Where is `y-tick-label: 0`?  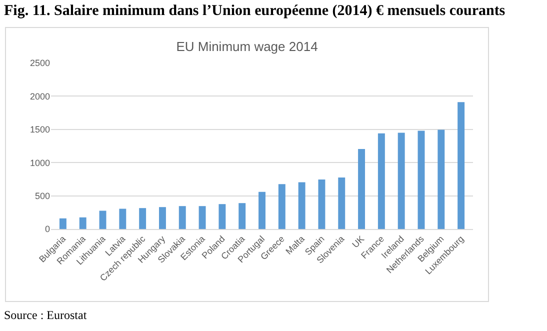 y-tick-label: 0 is located at coordinates (47, 229).